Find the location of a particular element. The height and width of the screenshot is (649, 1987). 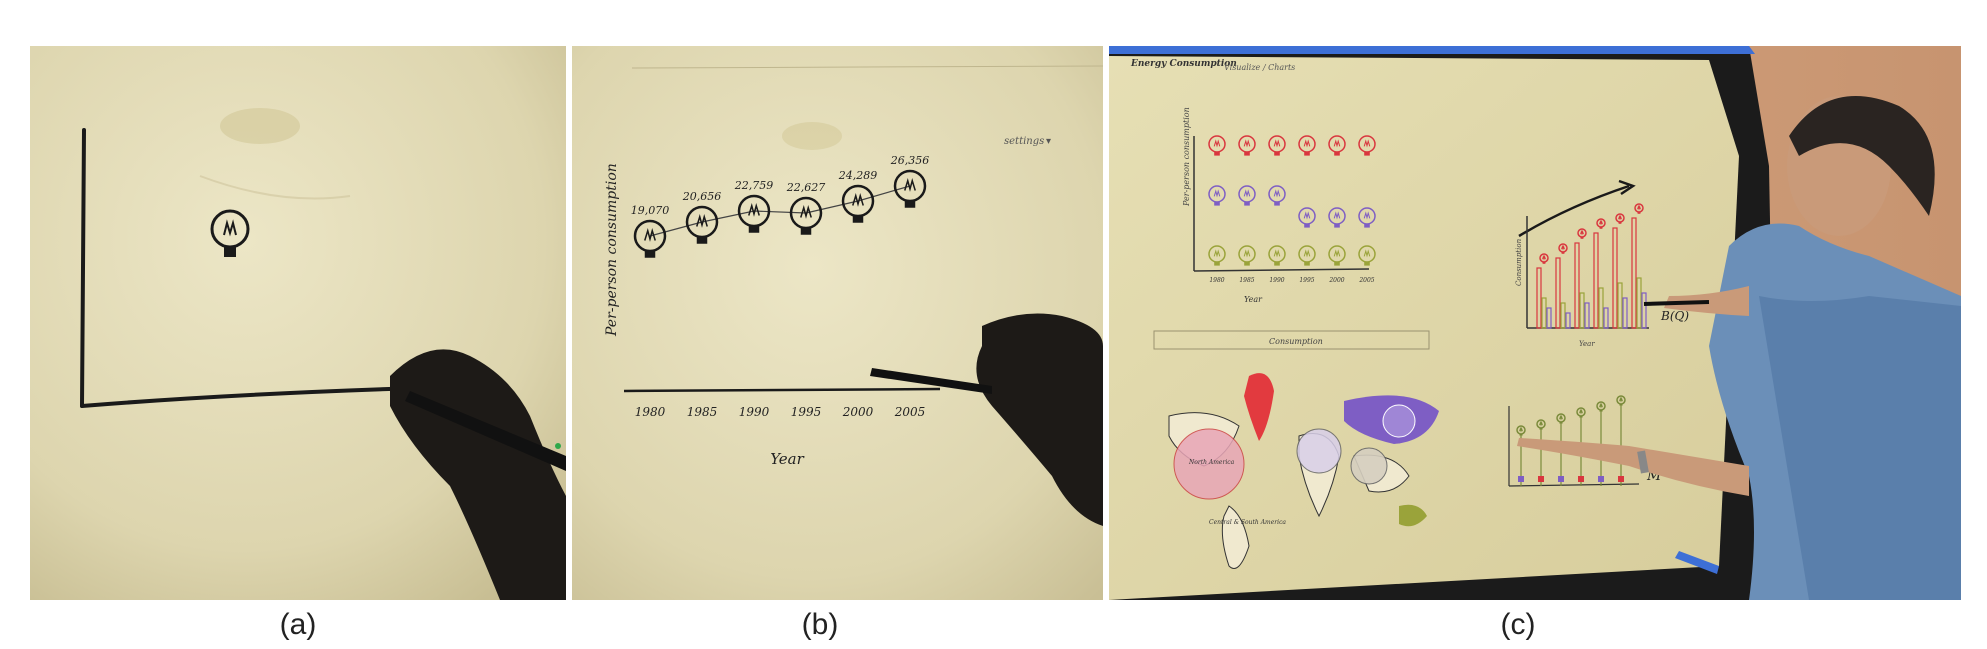

chart-x-axis is located at coordinates (782, 390).